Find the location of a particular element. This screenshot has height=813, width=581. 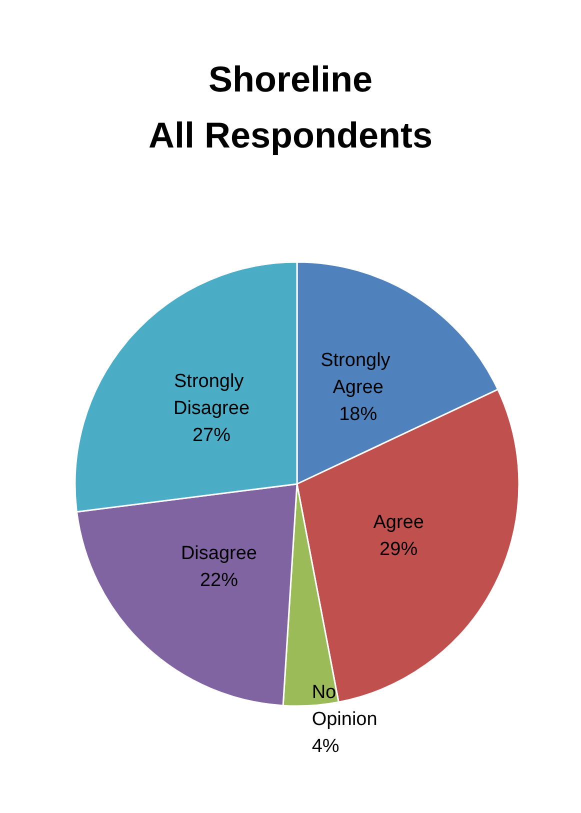

data-label: 29% is located at coordinates (399, 549).